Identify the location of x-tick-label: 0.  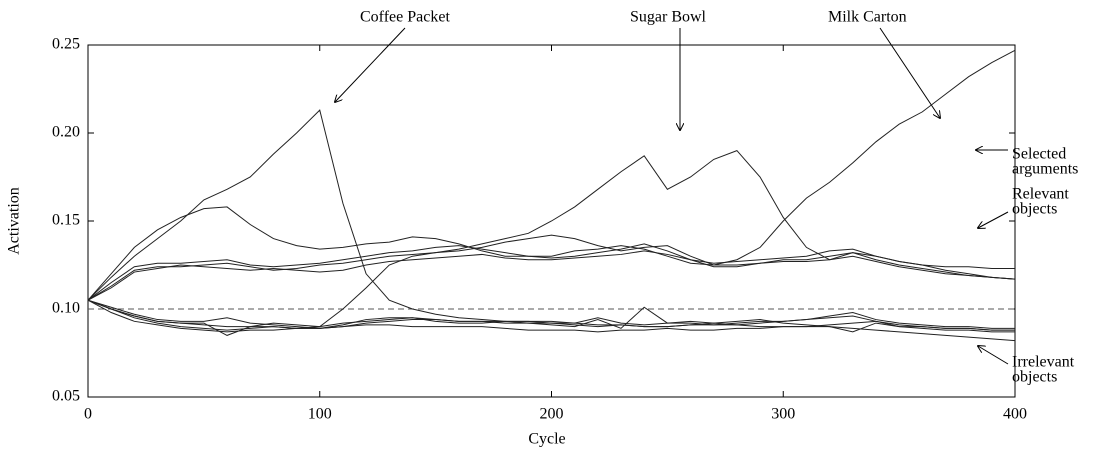
(88, 414).